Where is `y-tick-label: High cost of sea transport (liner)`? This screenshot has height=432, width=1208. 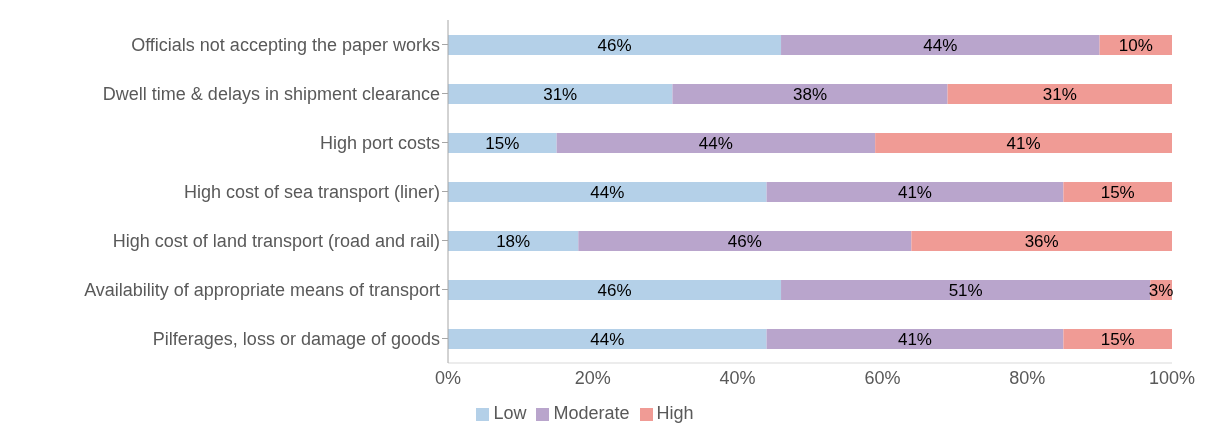 y-tick-label: High cost of sea transport (liner) is located at coordinates (311, 191).